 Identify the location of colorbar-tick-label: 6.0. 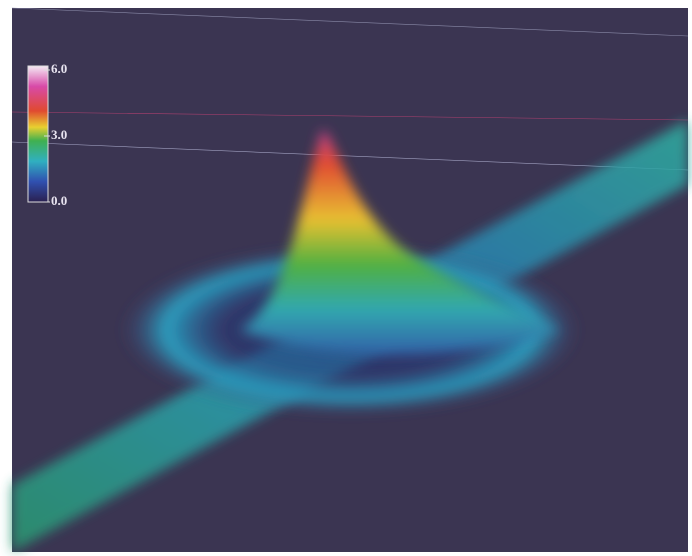
(59, 68).